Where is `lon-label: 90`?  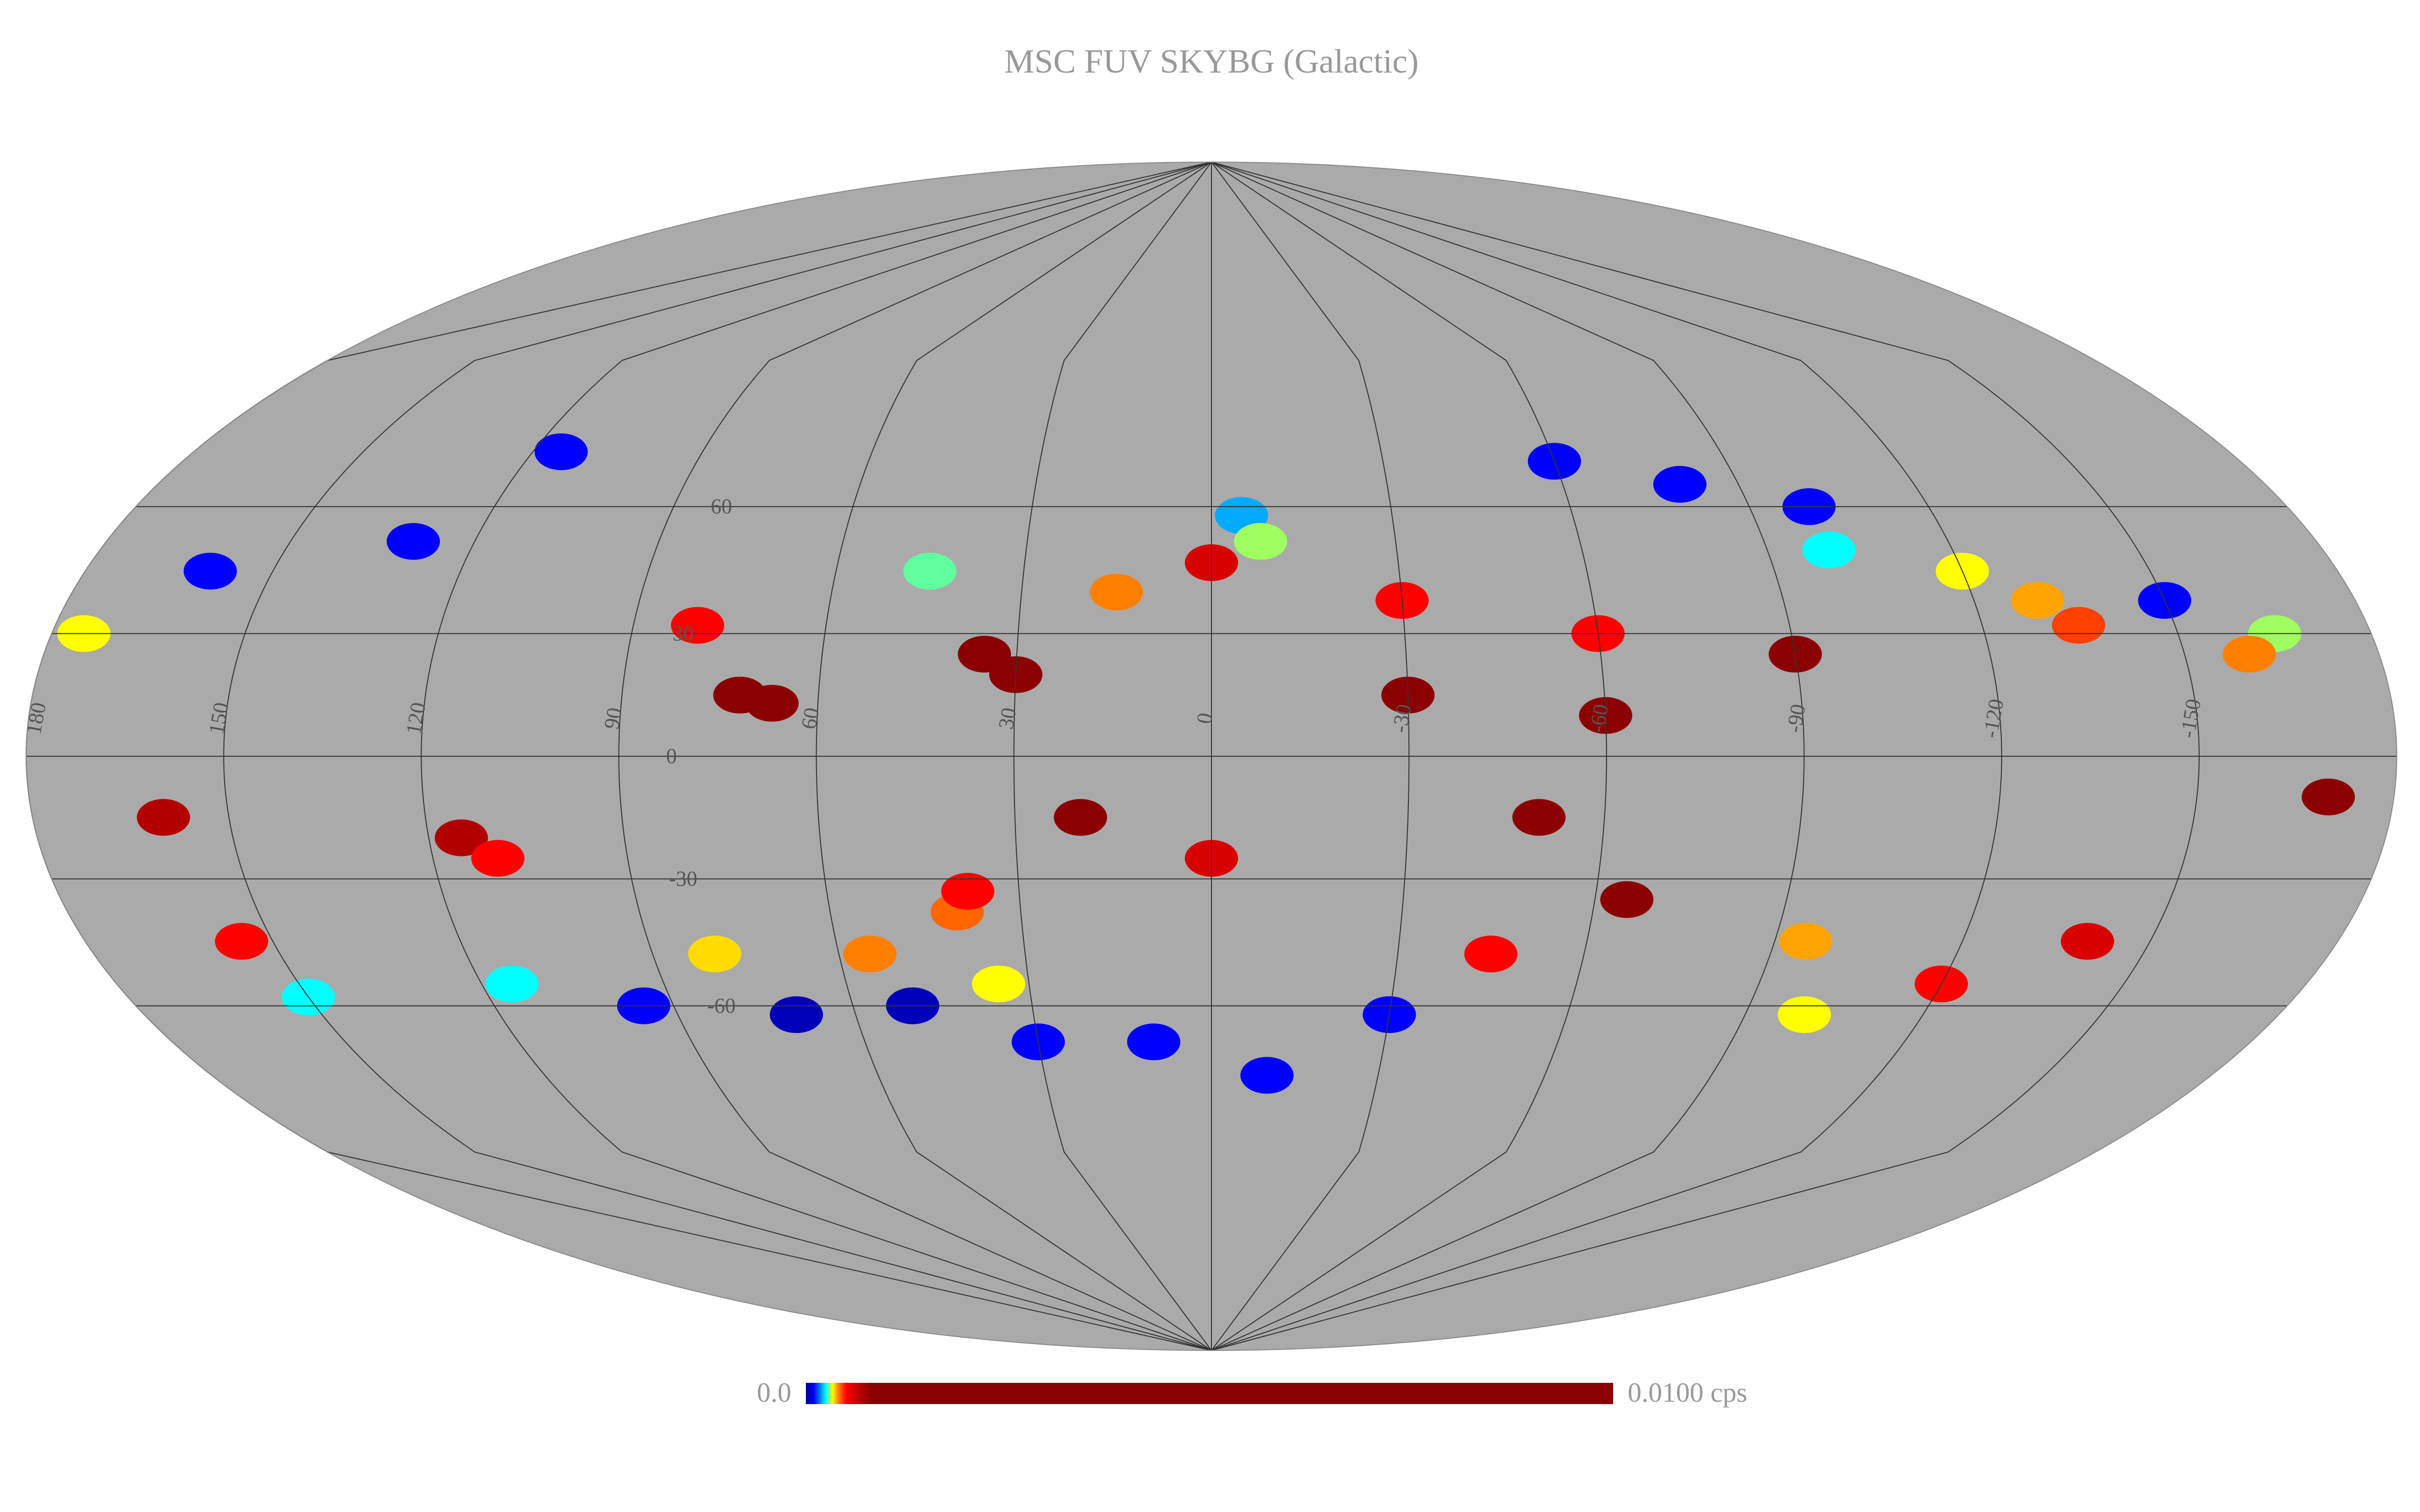 lon-label: 90 is located at coordinates (613, 718).